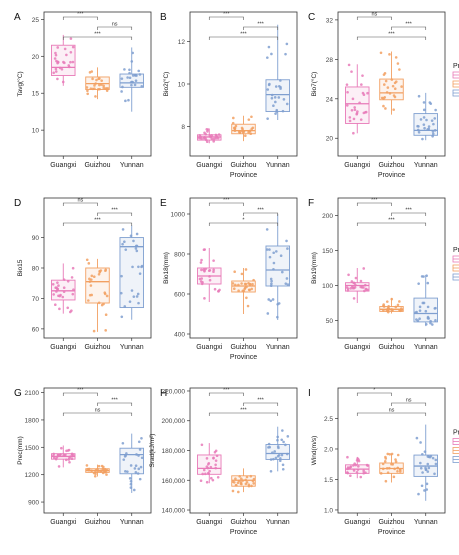 This screenshot has height=555, width=459. Describe the element at coordinates (328, 510) in the screenshot. I see `y-tick-label: 1.0` at that location.